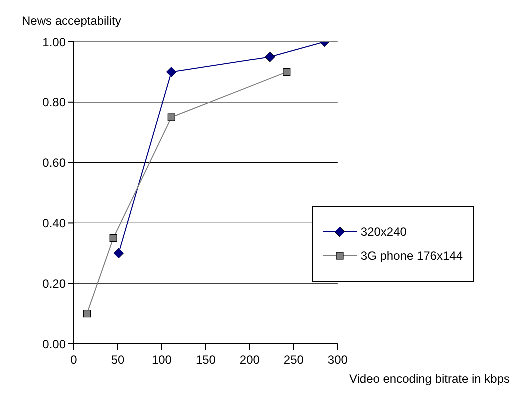 This screenshot has width=524, height=402. I want to click on x-axis-title: Video encoding bitrate in kbps, so click(429, 379).